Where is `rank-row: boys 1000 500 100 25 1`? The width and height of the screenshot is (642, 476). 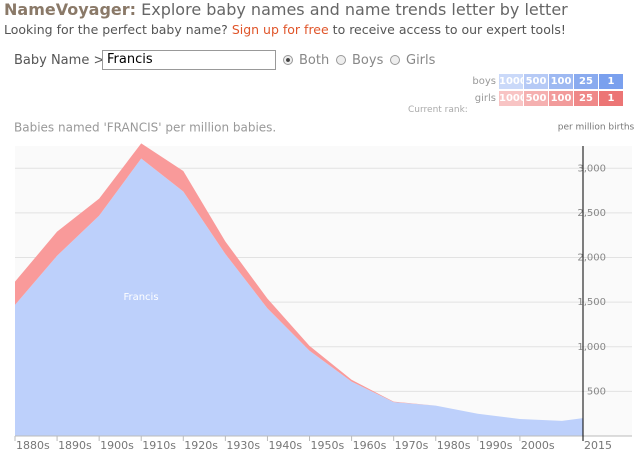 rank-row: boys 1000 500 100 25 1 is located at coordinates (532, 81).